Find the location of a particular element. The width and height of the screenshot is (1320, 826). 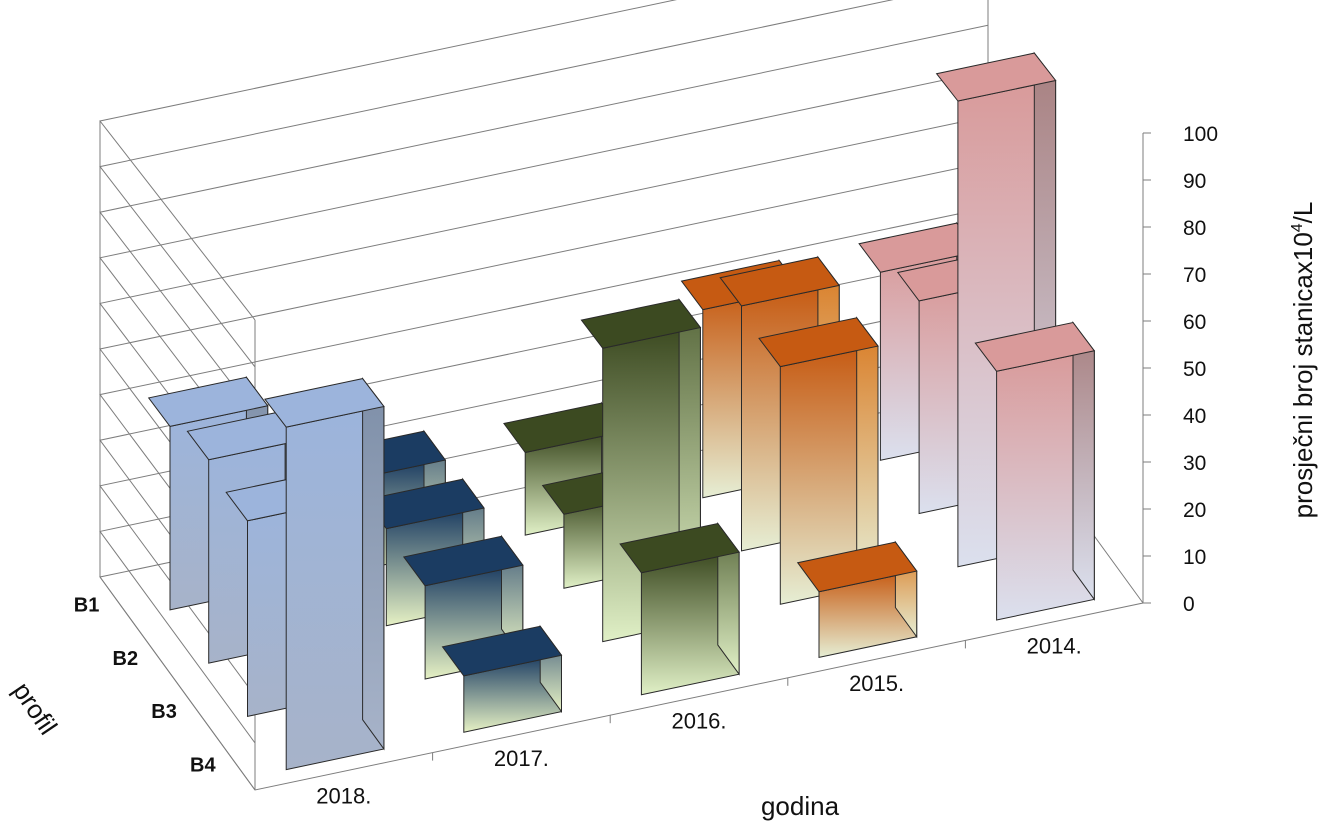

profile-label: B2 is located at coordinates (126, 659).